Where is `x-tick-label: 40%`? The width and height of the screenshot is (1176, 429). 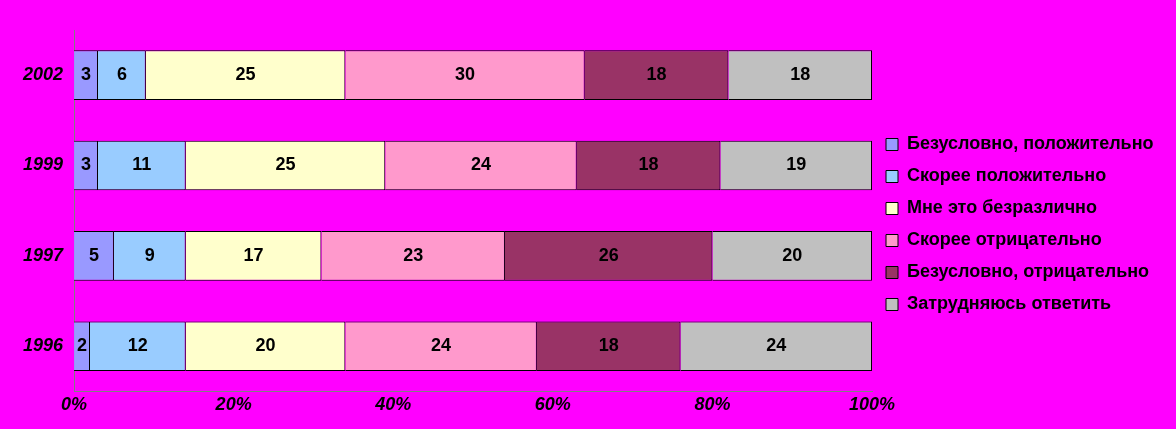
x-tick-label: 40% is located at coordinates (393, 404).